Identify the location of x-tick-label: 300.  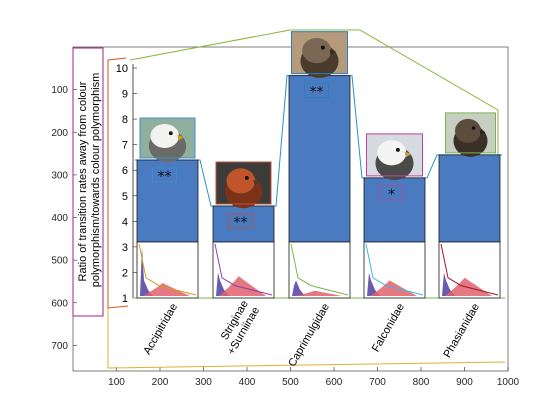
(203, 382).